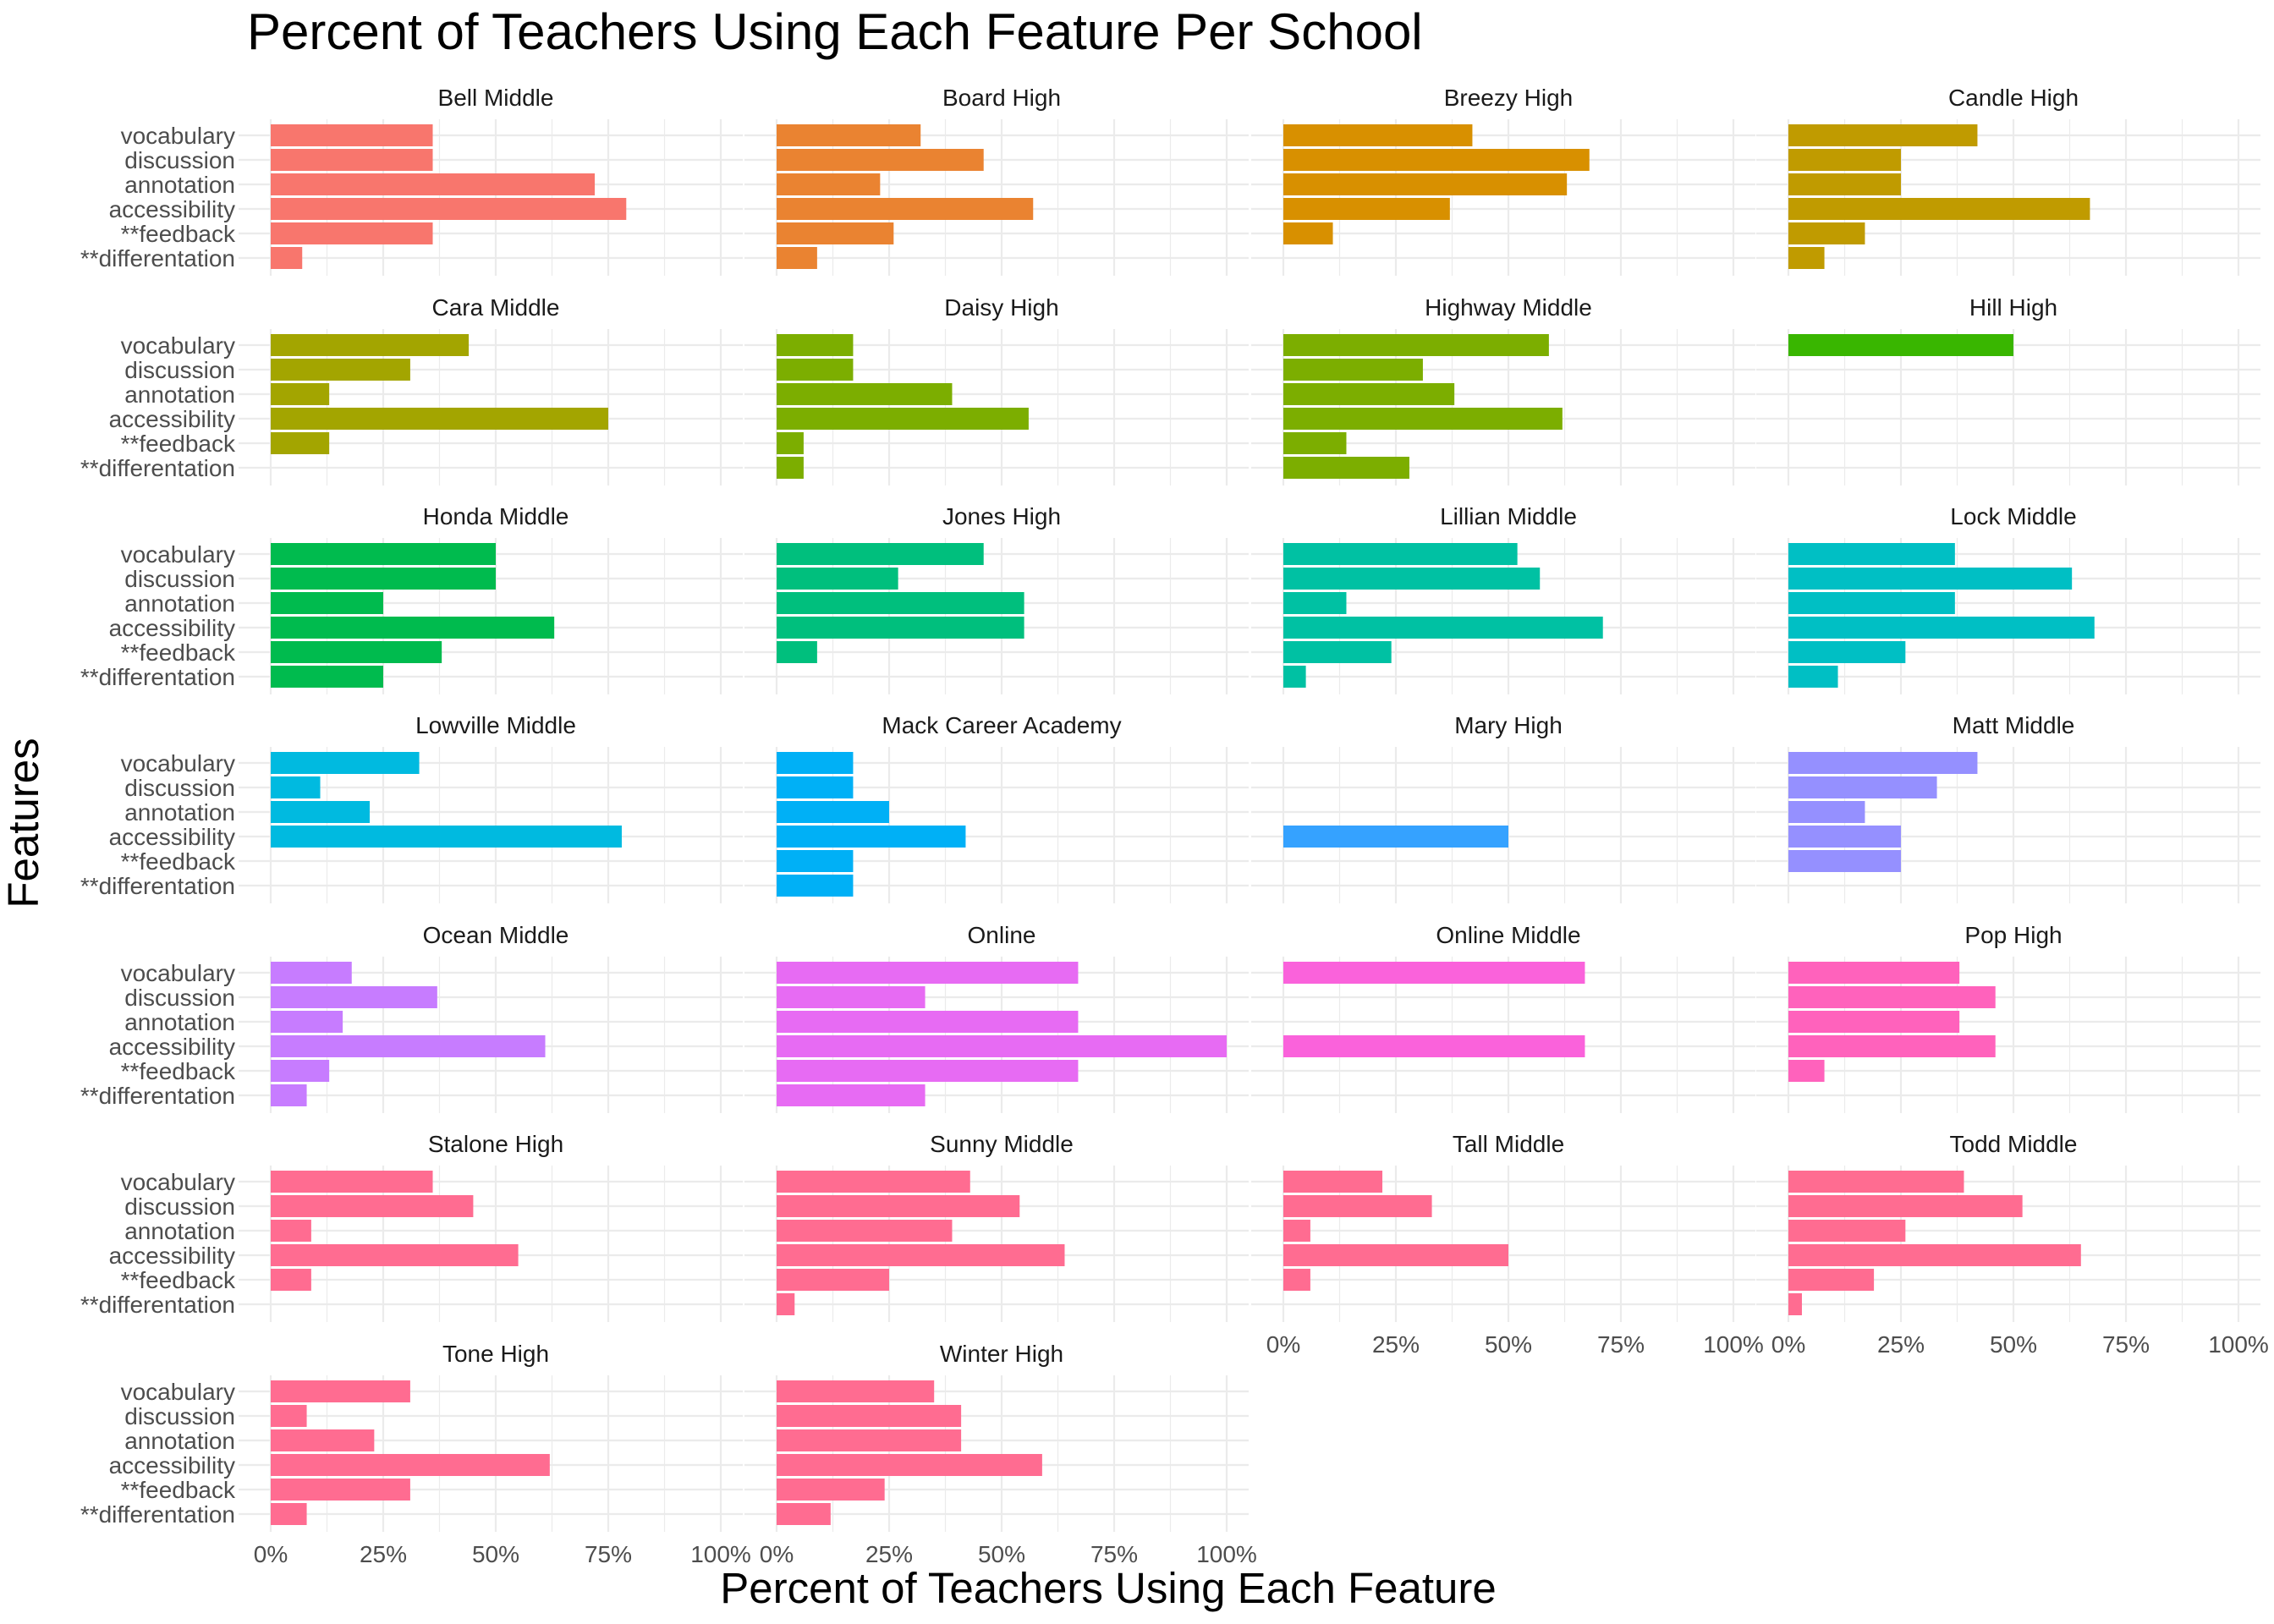 The height and width of the screenshot is (1624, 2274). Describe the element at coordinates (2014, 98) in the screenshot. I see `facet-strip-label: Candle High` at that location.